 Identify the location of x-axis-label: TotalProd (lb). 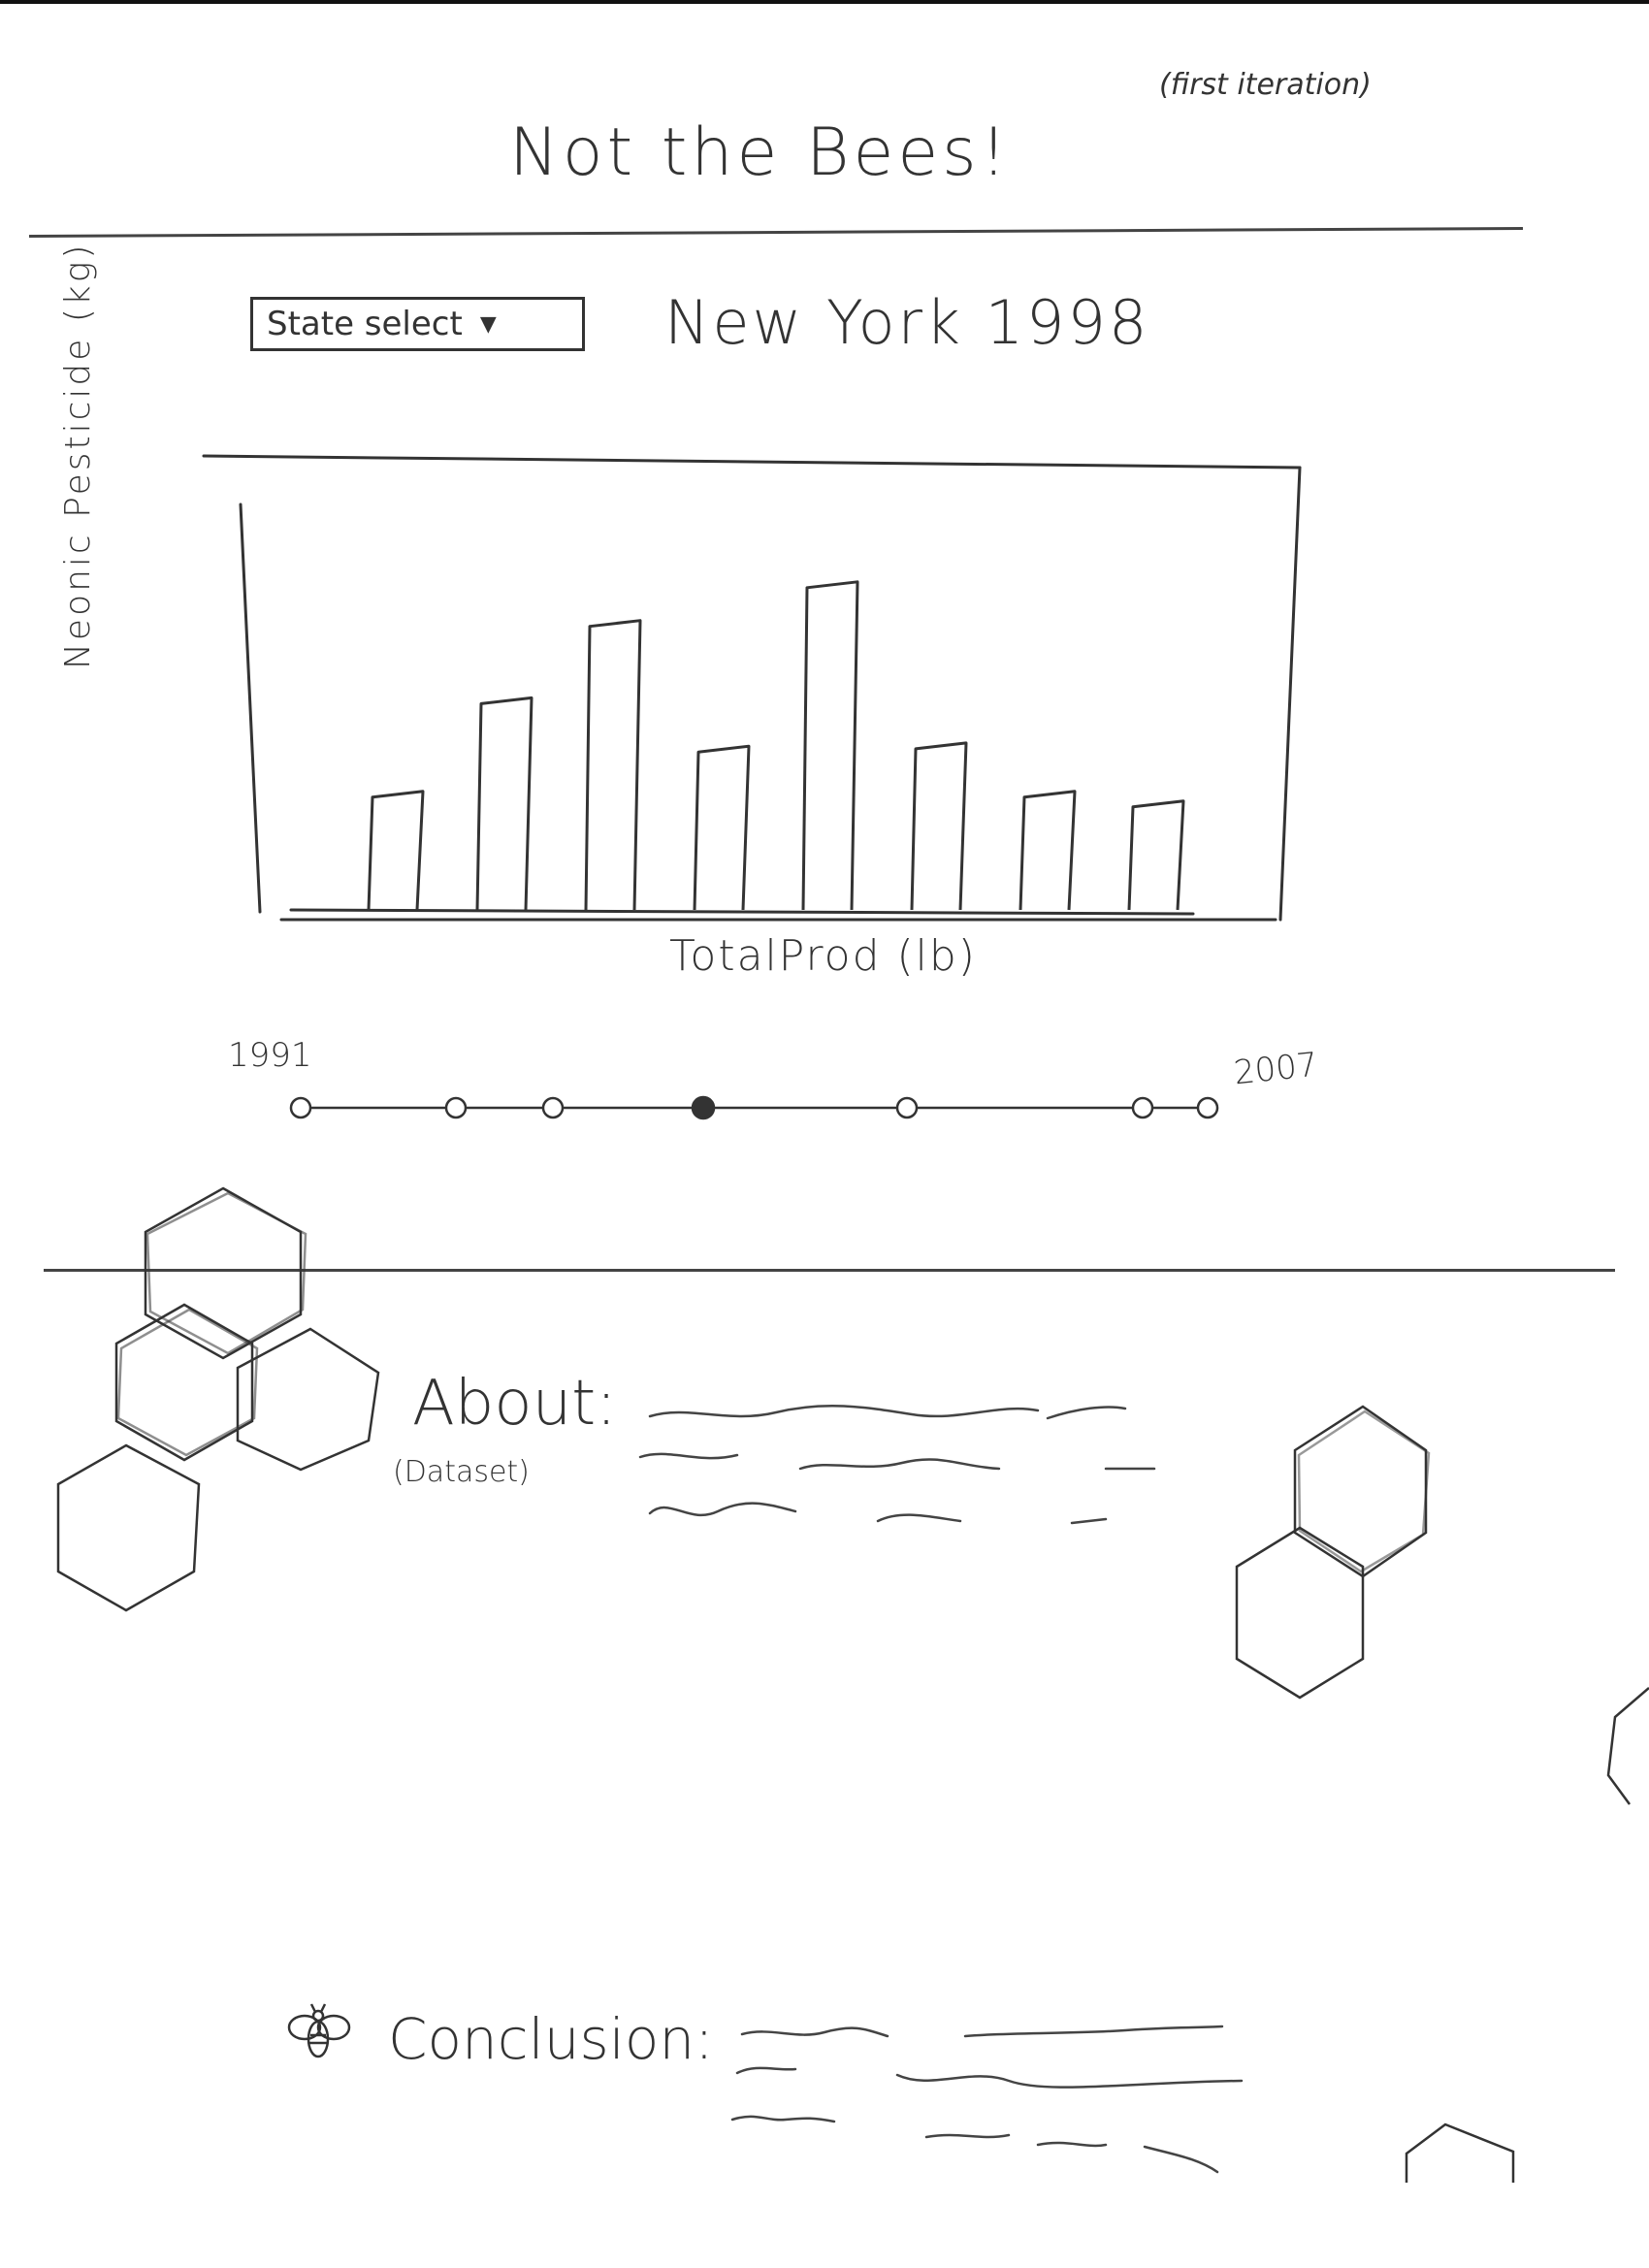
(823, 956).